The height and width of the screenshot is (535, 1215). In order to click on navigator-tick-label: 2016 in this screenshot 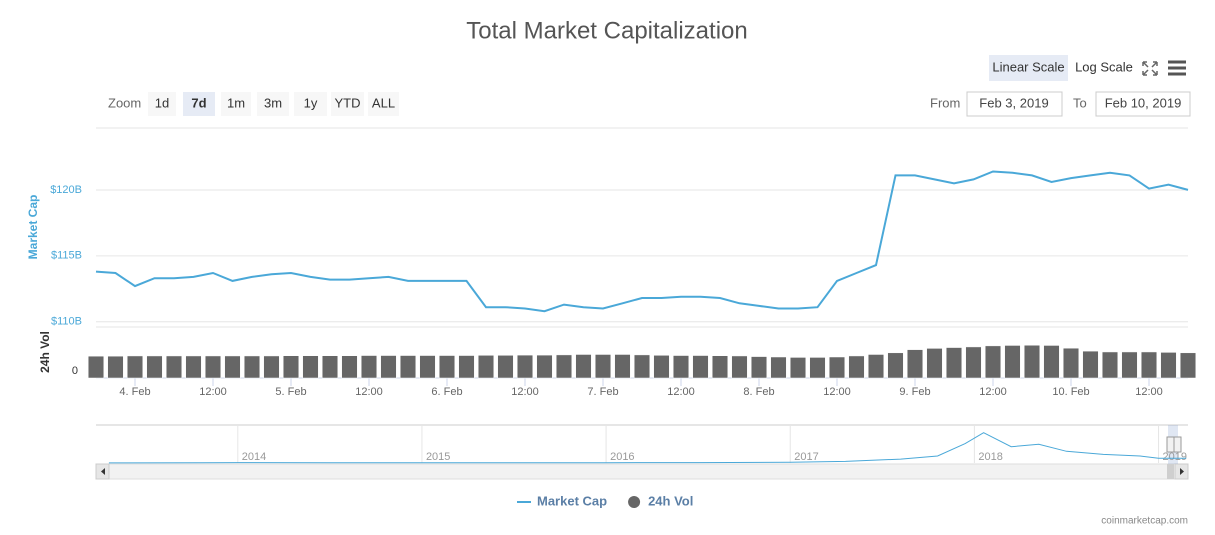, I will do `click(622, 457)`.